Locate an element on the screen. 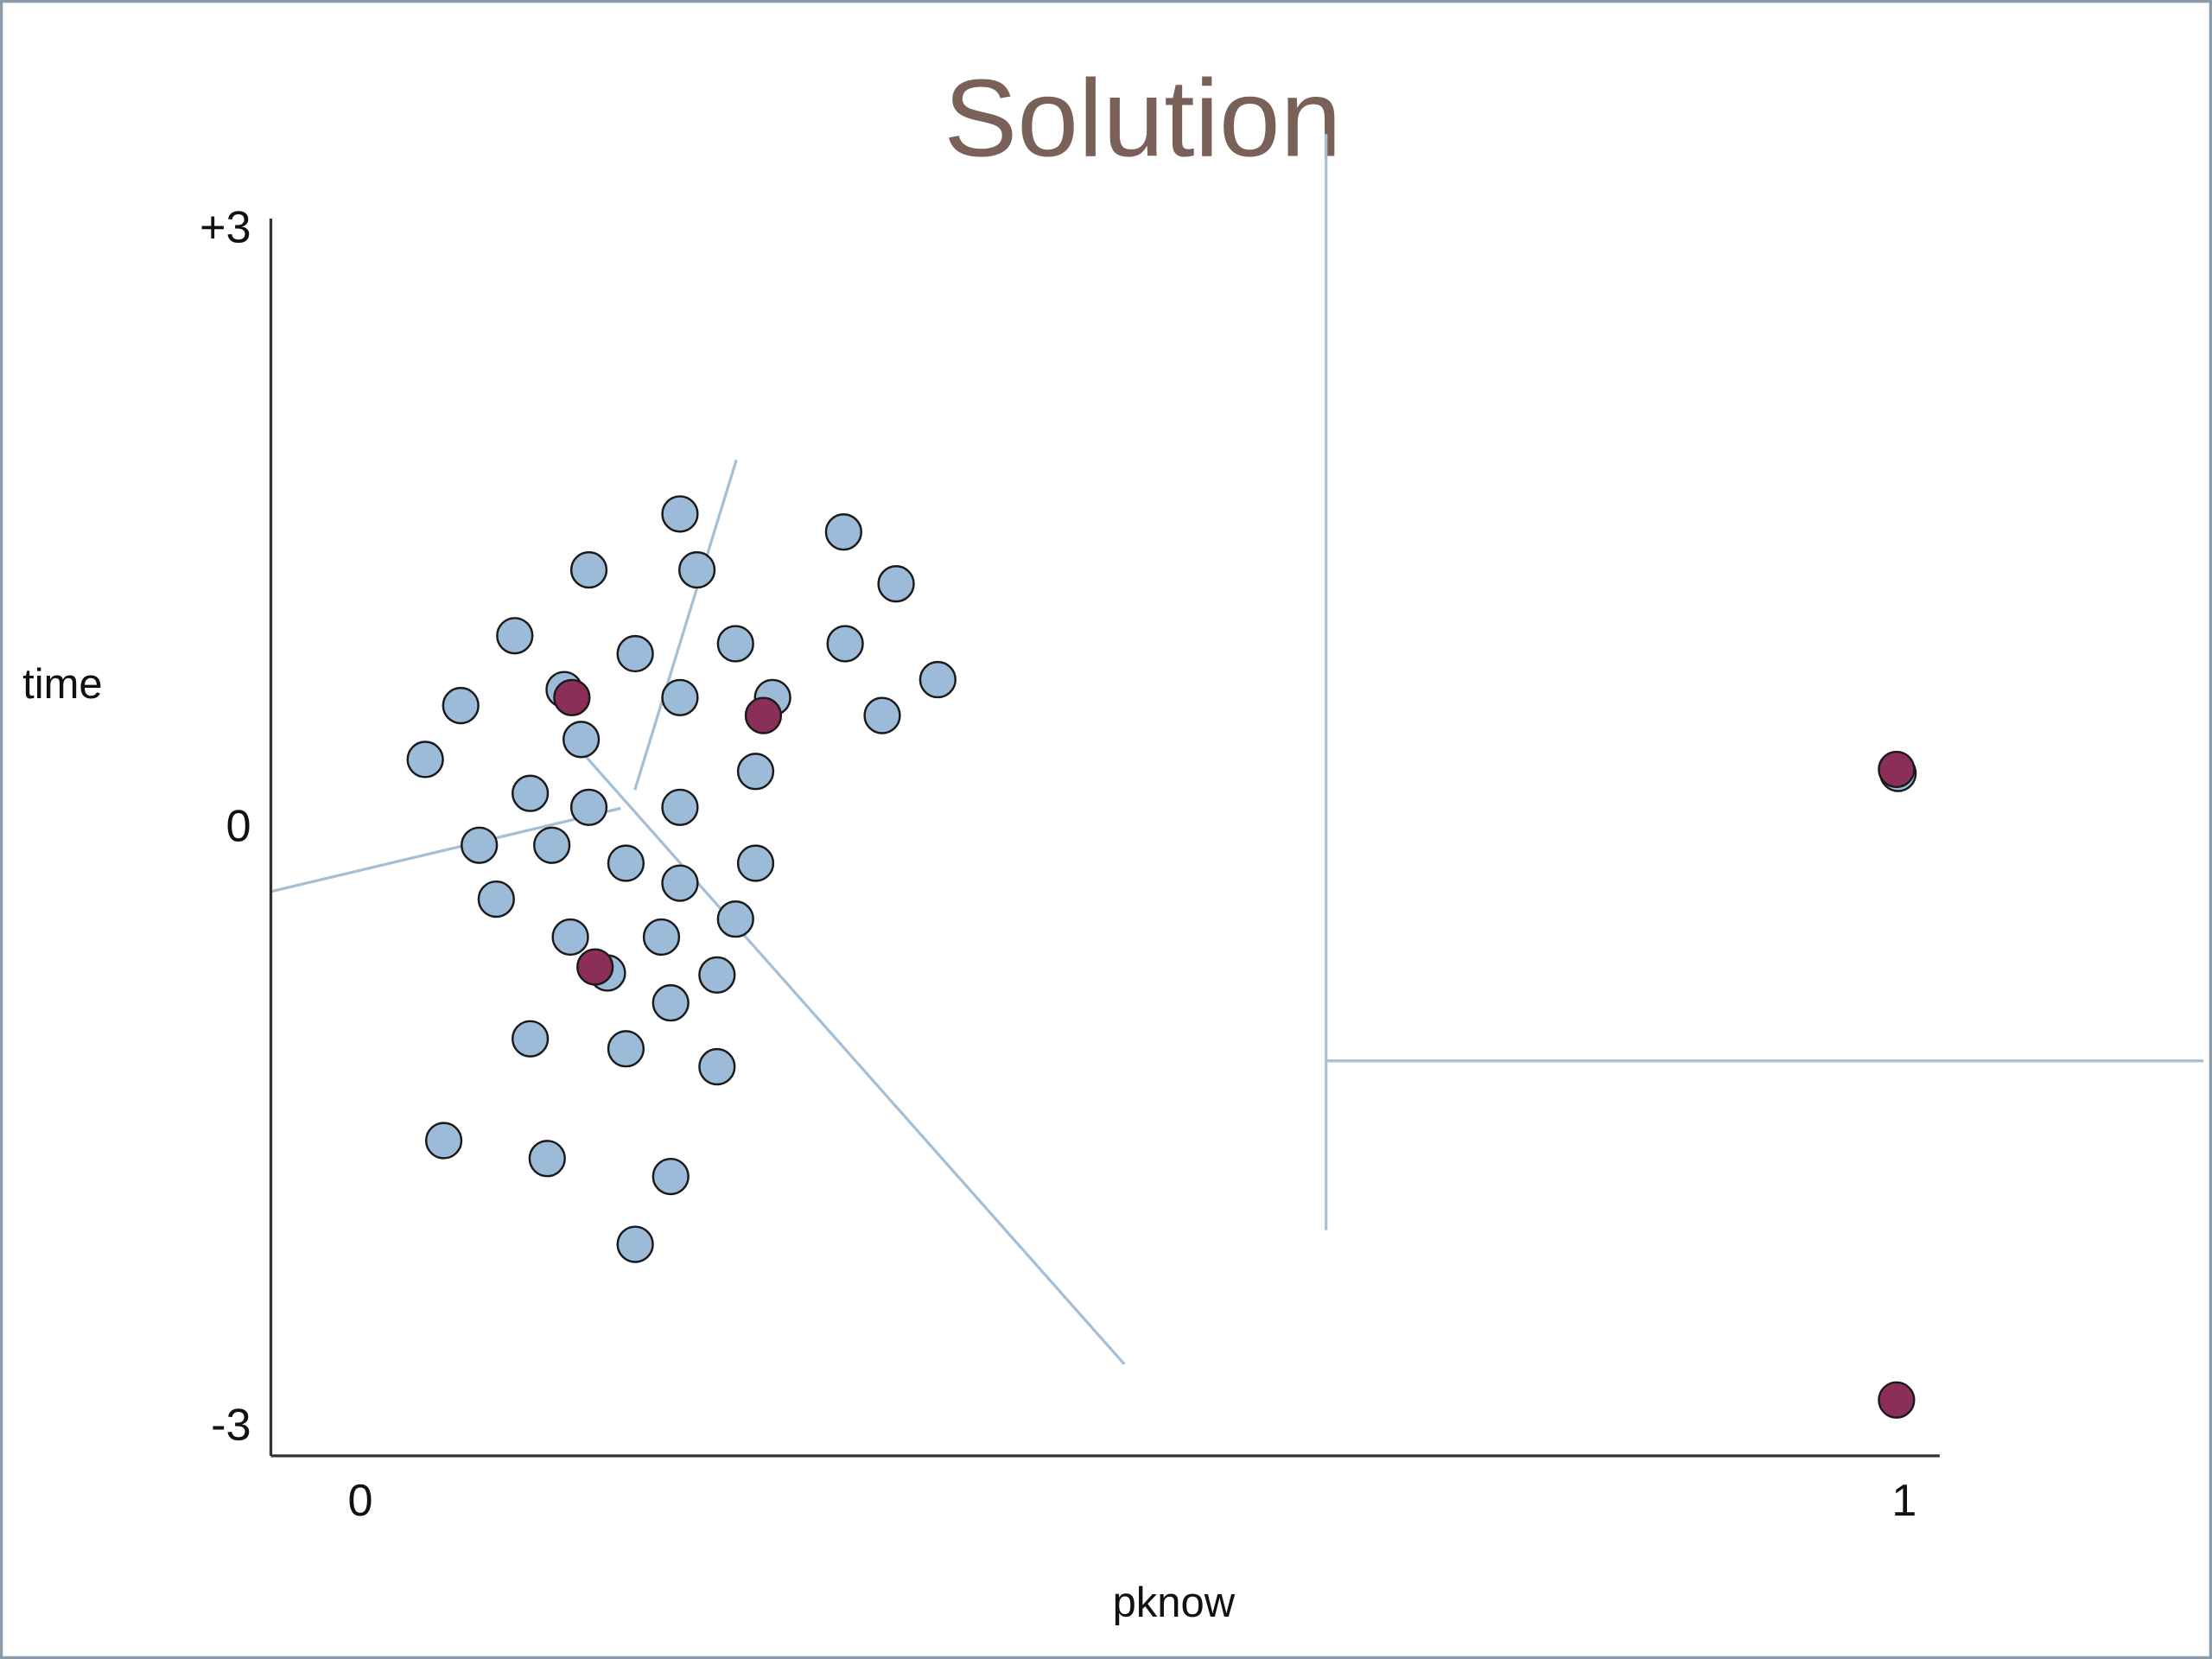  y-tick-label: -3 is located at coordinates (231, 1425).